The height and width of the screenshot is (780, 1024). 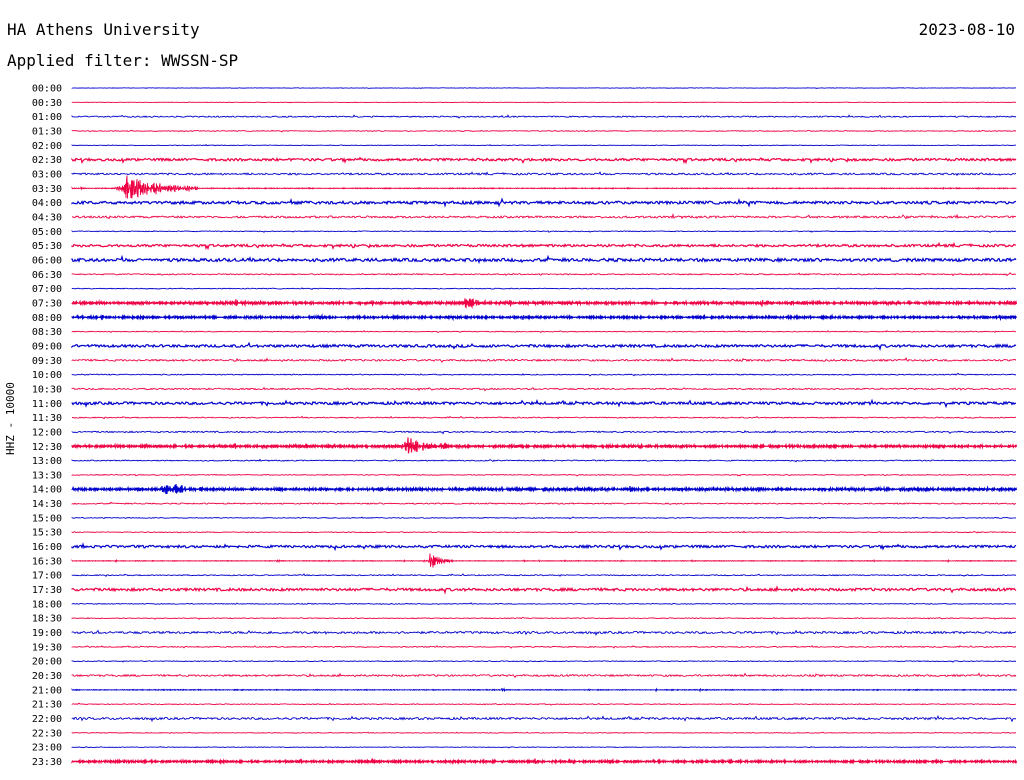 I want to click on row-label-0130: 01:30, so click(x=47, y=131).